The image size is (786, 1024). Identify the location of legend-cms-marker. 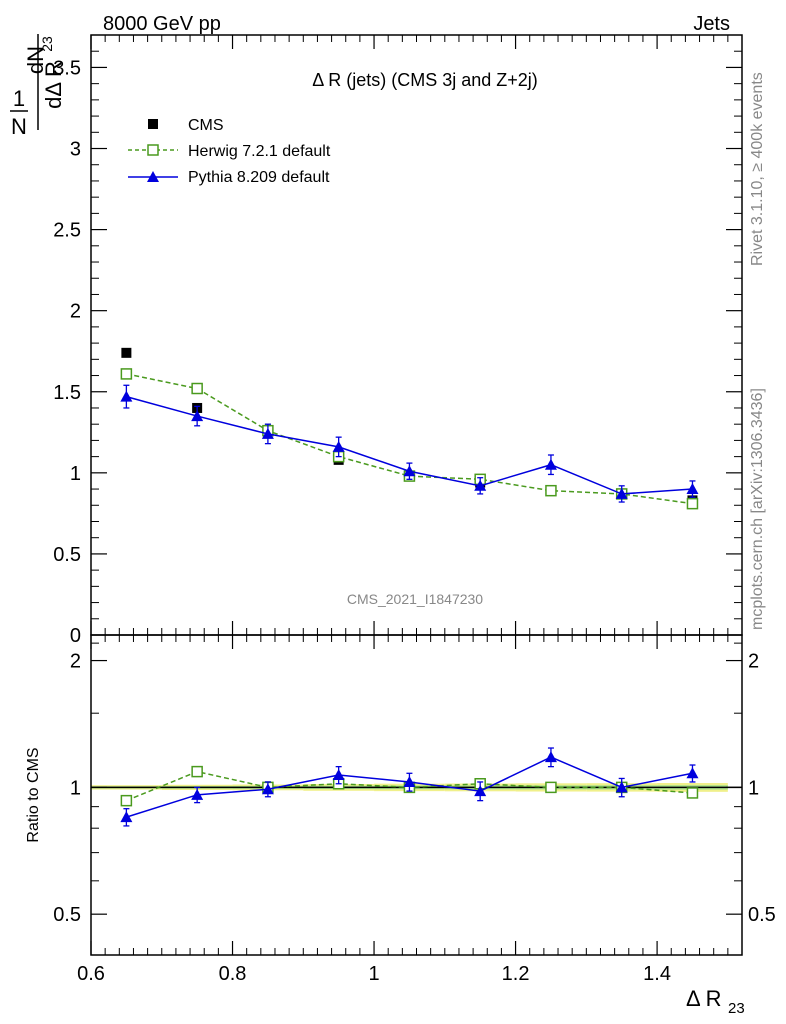
(153, 124).